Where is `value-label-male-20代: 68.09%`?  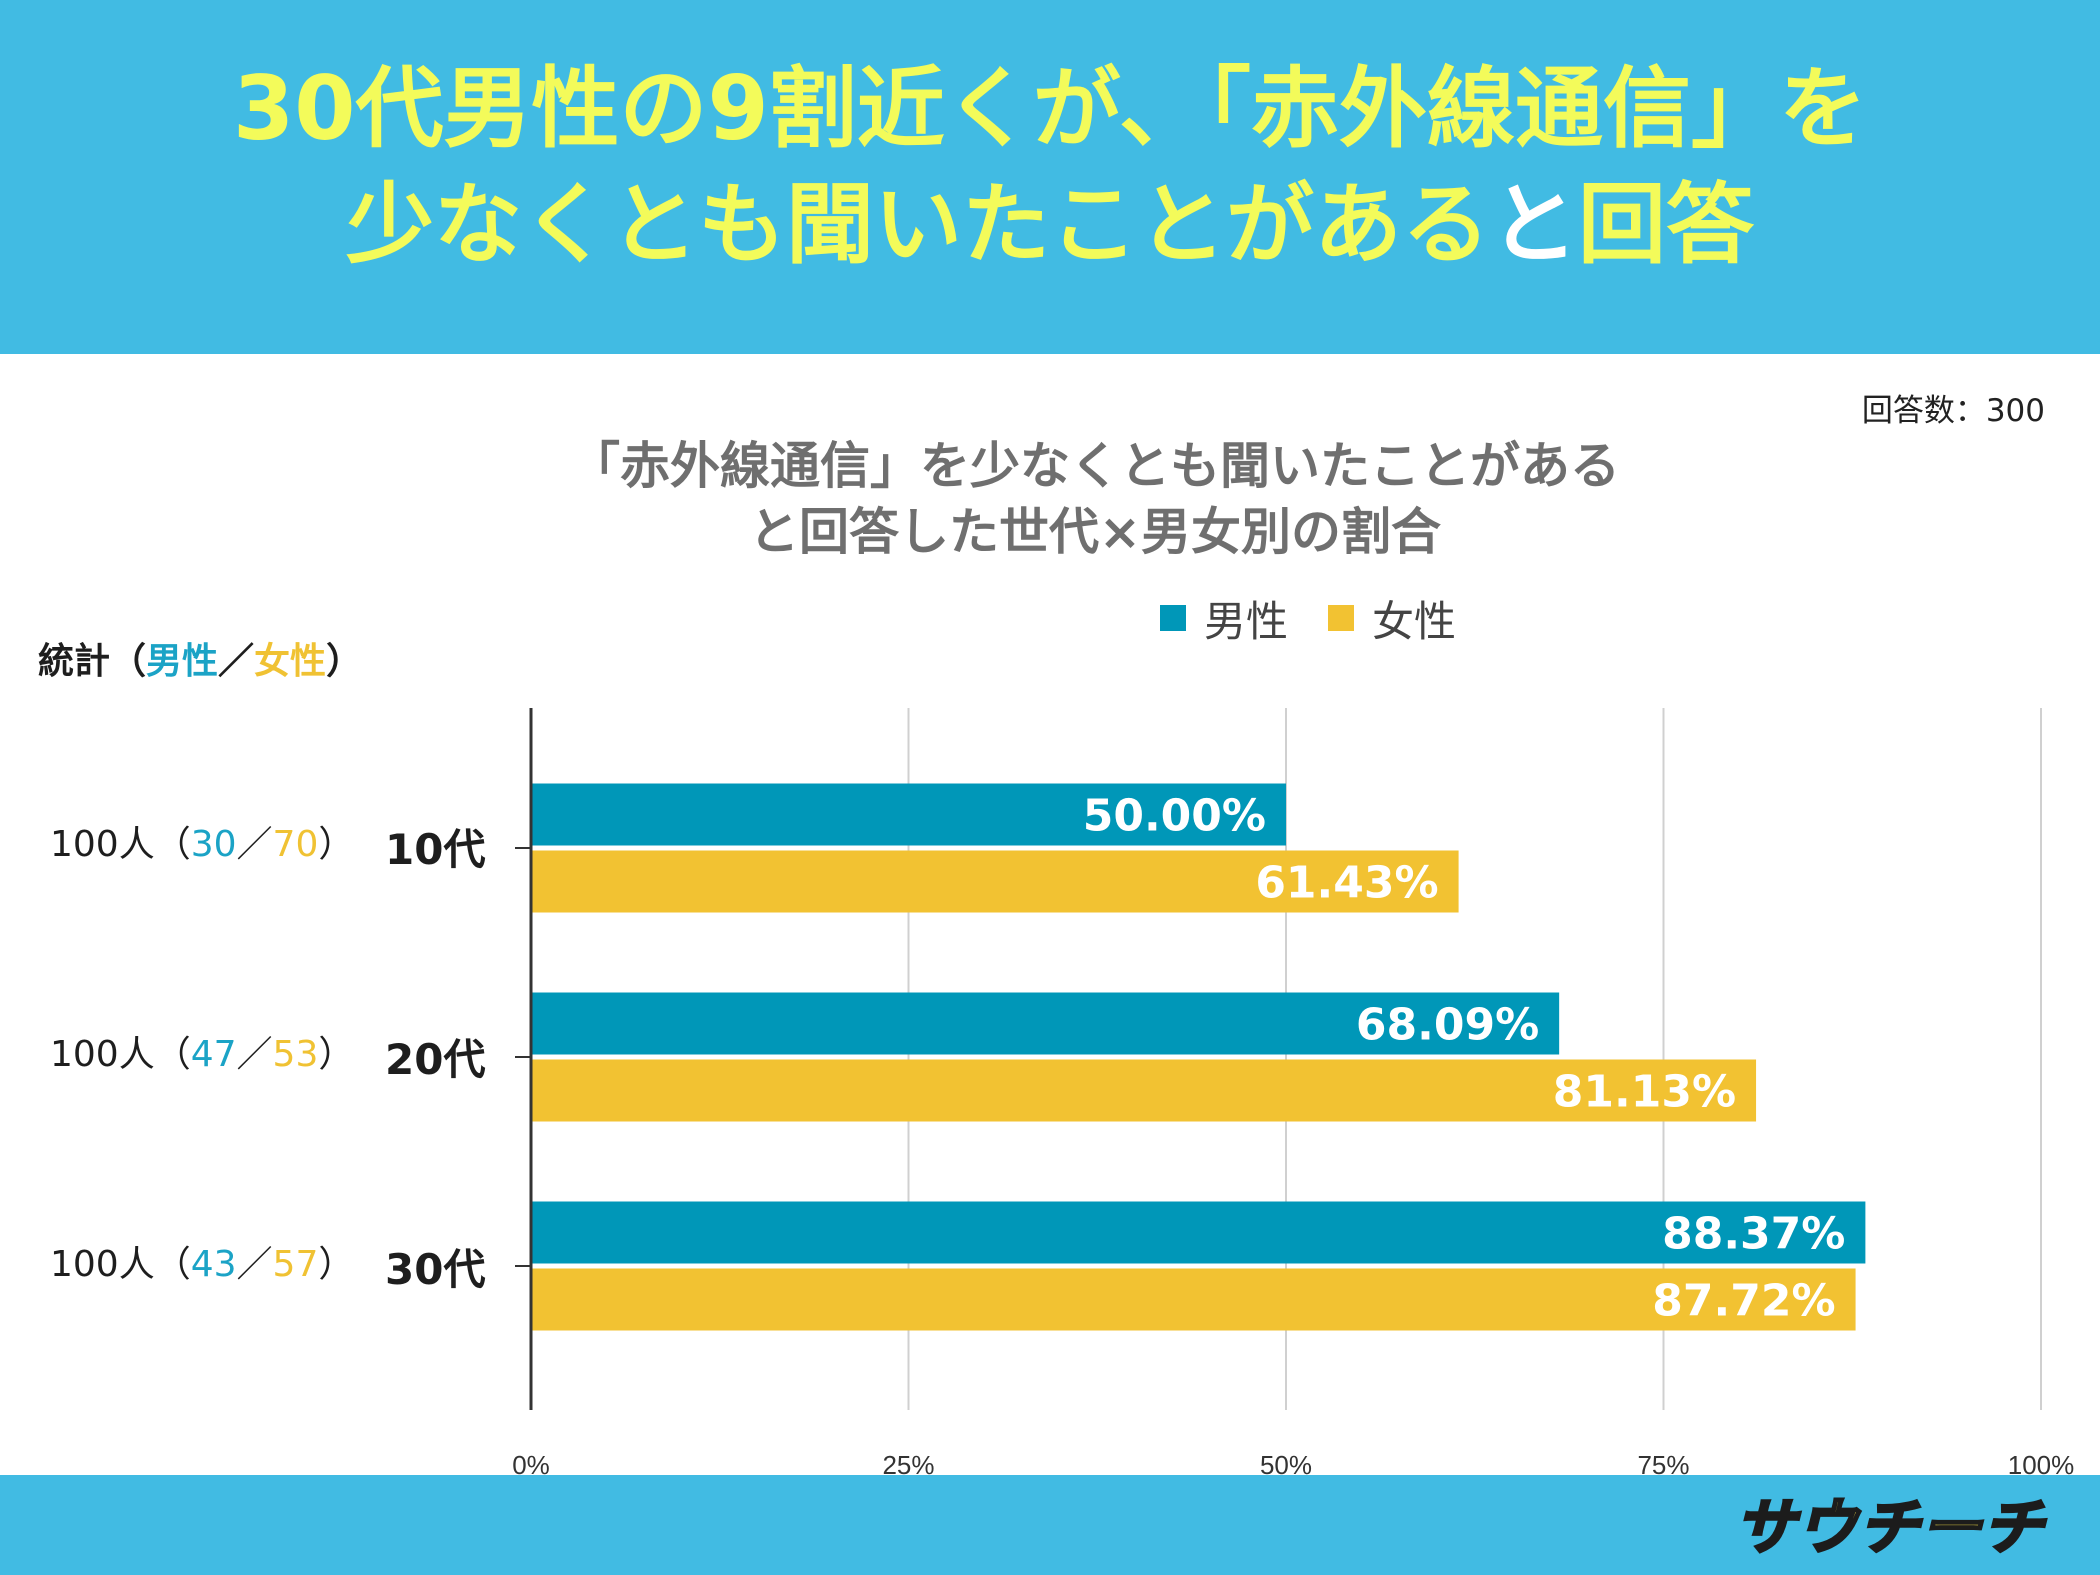 value-label-male-20代: 68.09% is located at coordinates (1447, 1025).